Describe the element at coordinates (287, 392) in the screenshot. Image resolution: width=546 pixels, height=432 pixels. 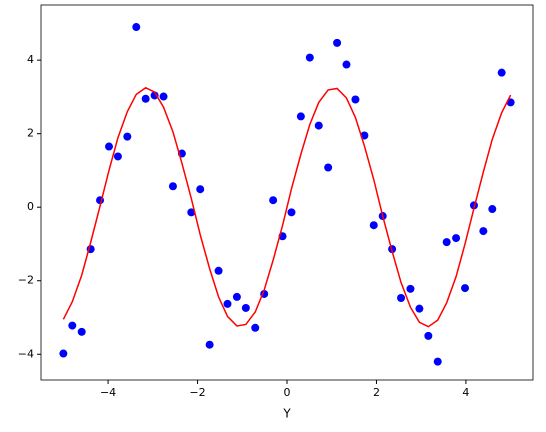
I see `x-tick-label: 0` at that location.